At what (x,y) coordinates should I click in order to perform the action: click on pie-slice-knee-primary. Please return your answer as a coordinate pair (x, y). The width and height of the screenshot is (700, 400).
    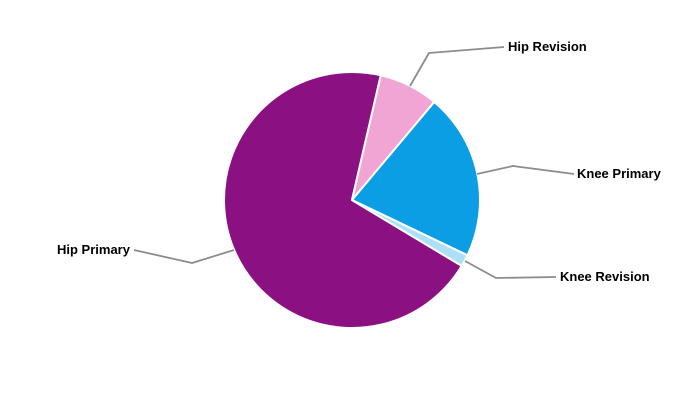
    Looking at the image, I should click on (416, 178).